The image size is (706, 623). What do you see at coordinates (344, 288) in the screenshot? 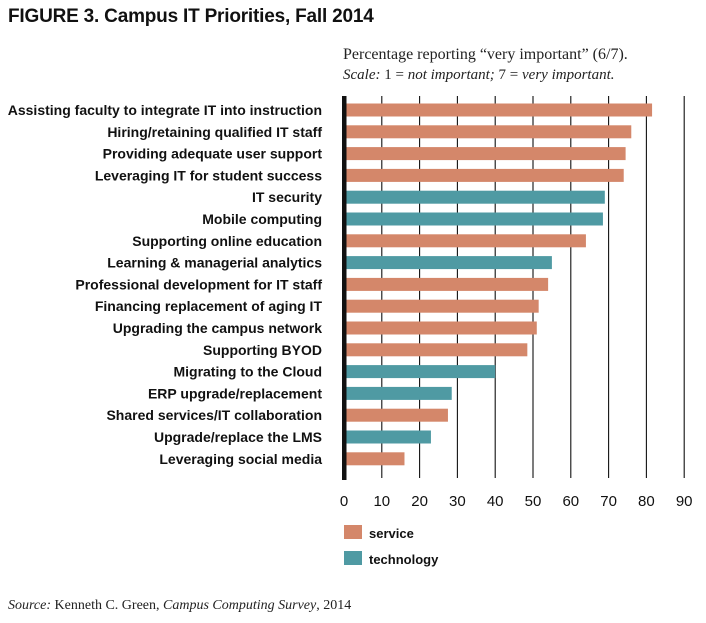
I see `y-axis-line` at bounding box center [344, 288].